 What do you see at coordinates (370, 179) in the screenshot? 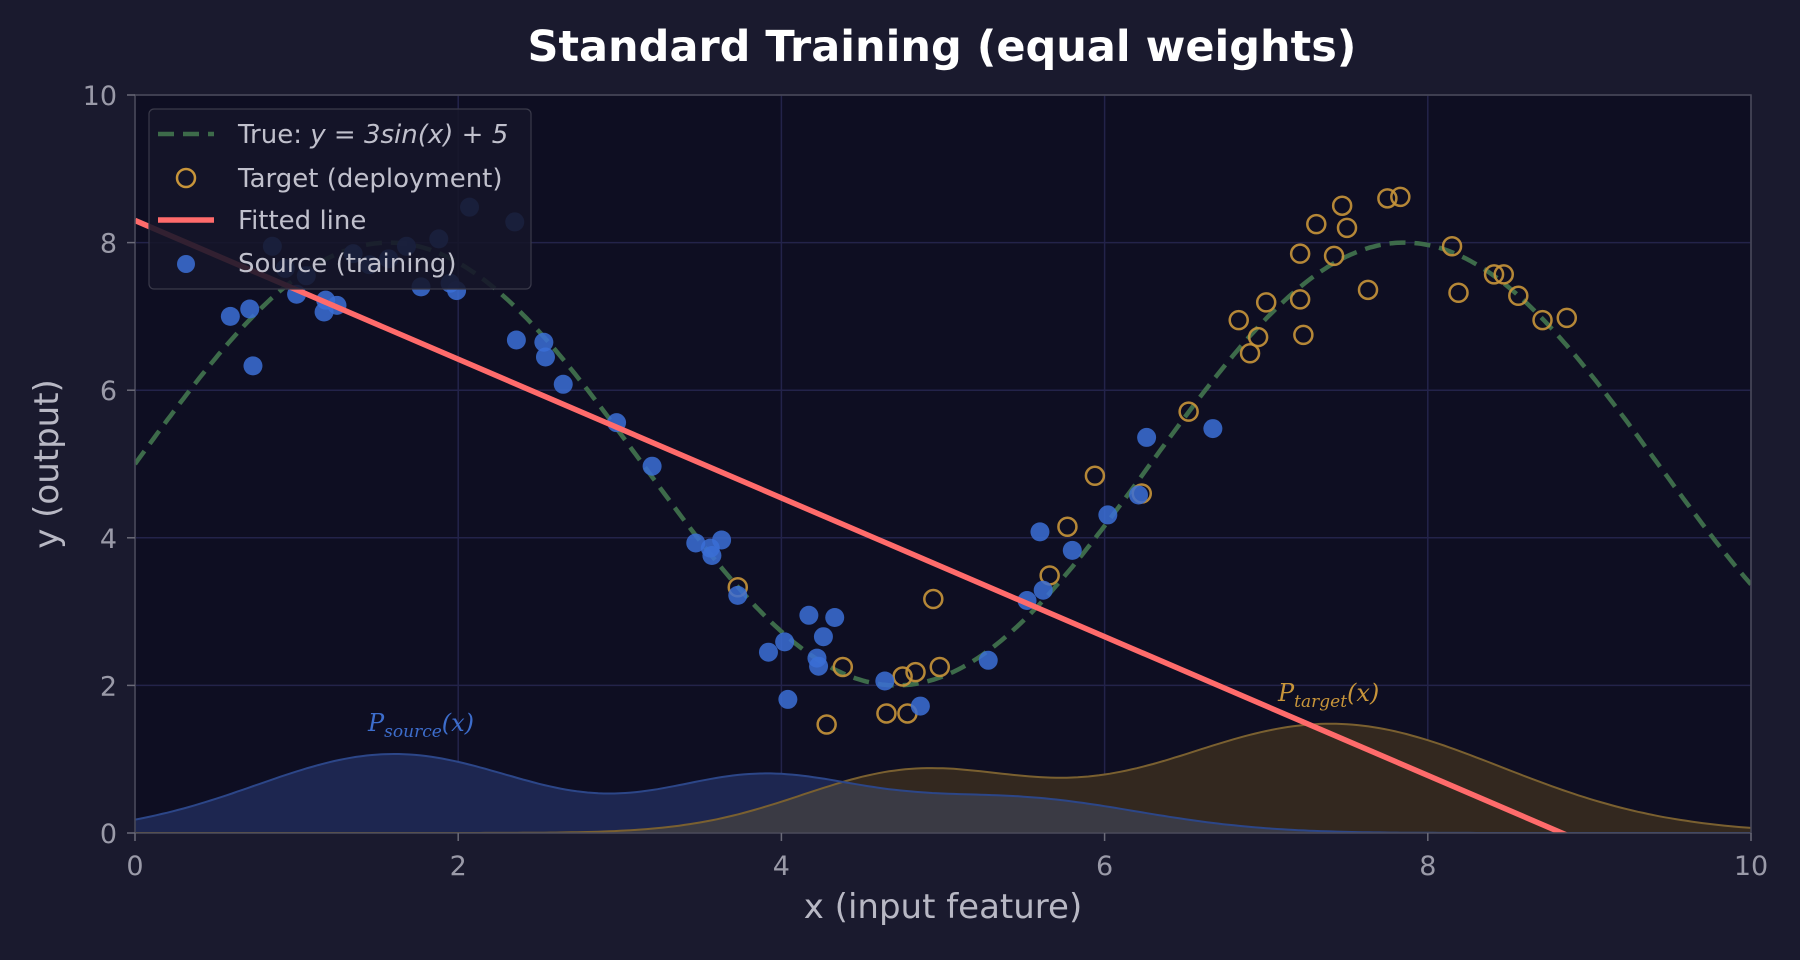
I see `legend-target-label: Target (deployment)` at bounding box center [370, 179].